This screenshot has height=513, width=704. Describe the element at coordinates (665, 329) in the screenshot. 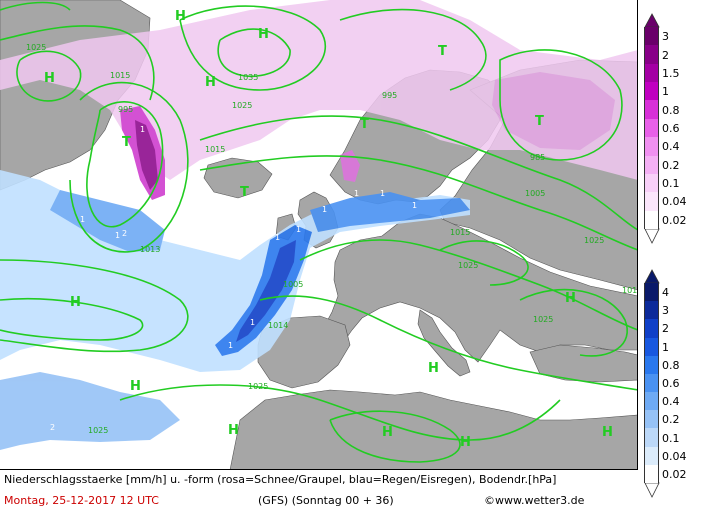

I see `rain-scale-tick-label: 2` at that location.